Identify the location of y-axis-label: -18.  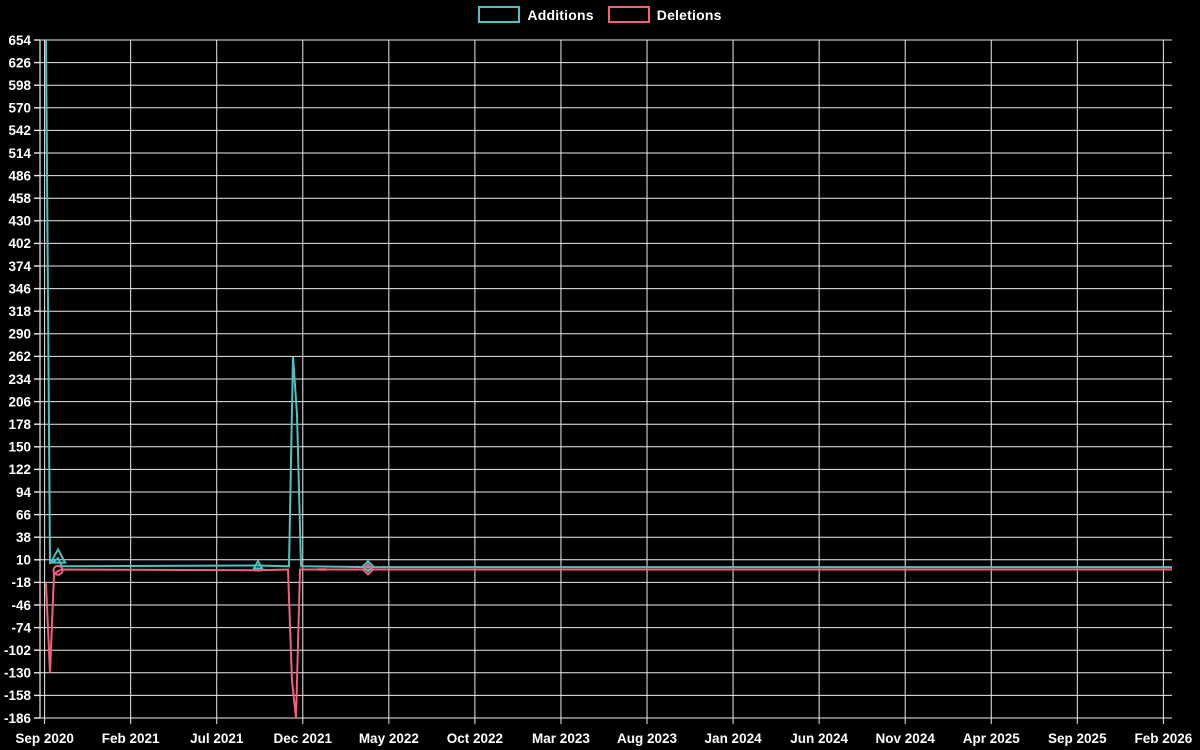
(21, 582).